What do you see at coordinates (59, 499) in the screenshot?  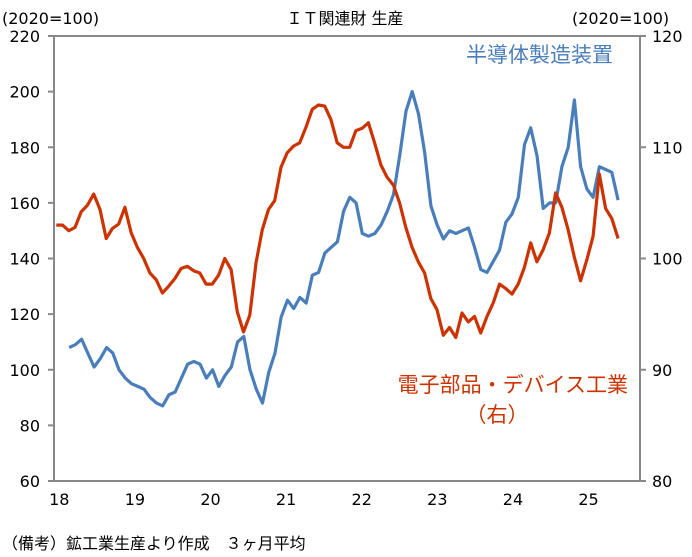 I see `x-tick-label: 18` at bounding box center [59, 499].